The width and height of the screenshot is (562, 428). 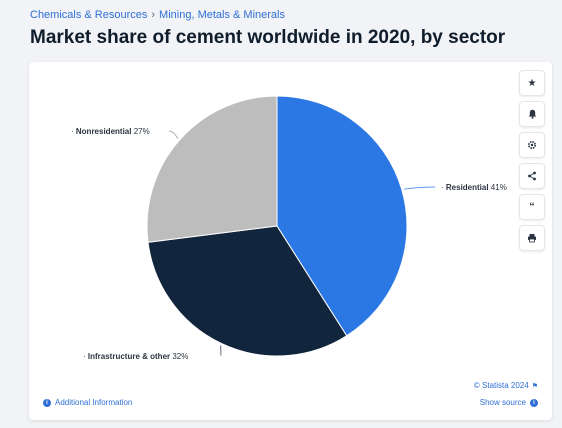 I want to click on quote-icon: “, so click(x=532, y=207).